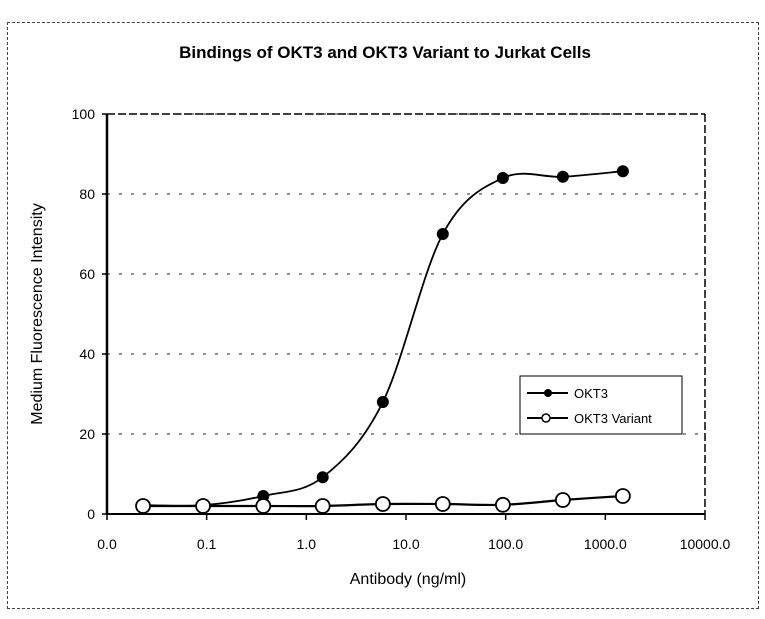 Image resolution: width=765 pixels, height=619 pixels. I want to click on legend-marker-okt3, so click(548, 393).